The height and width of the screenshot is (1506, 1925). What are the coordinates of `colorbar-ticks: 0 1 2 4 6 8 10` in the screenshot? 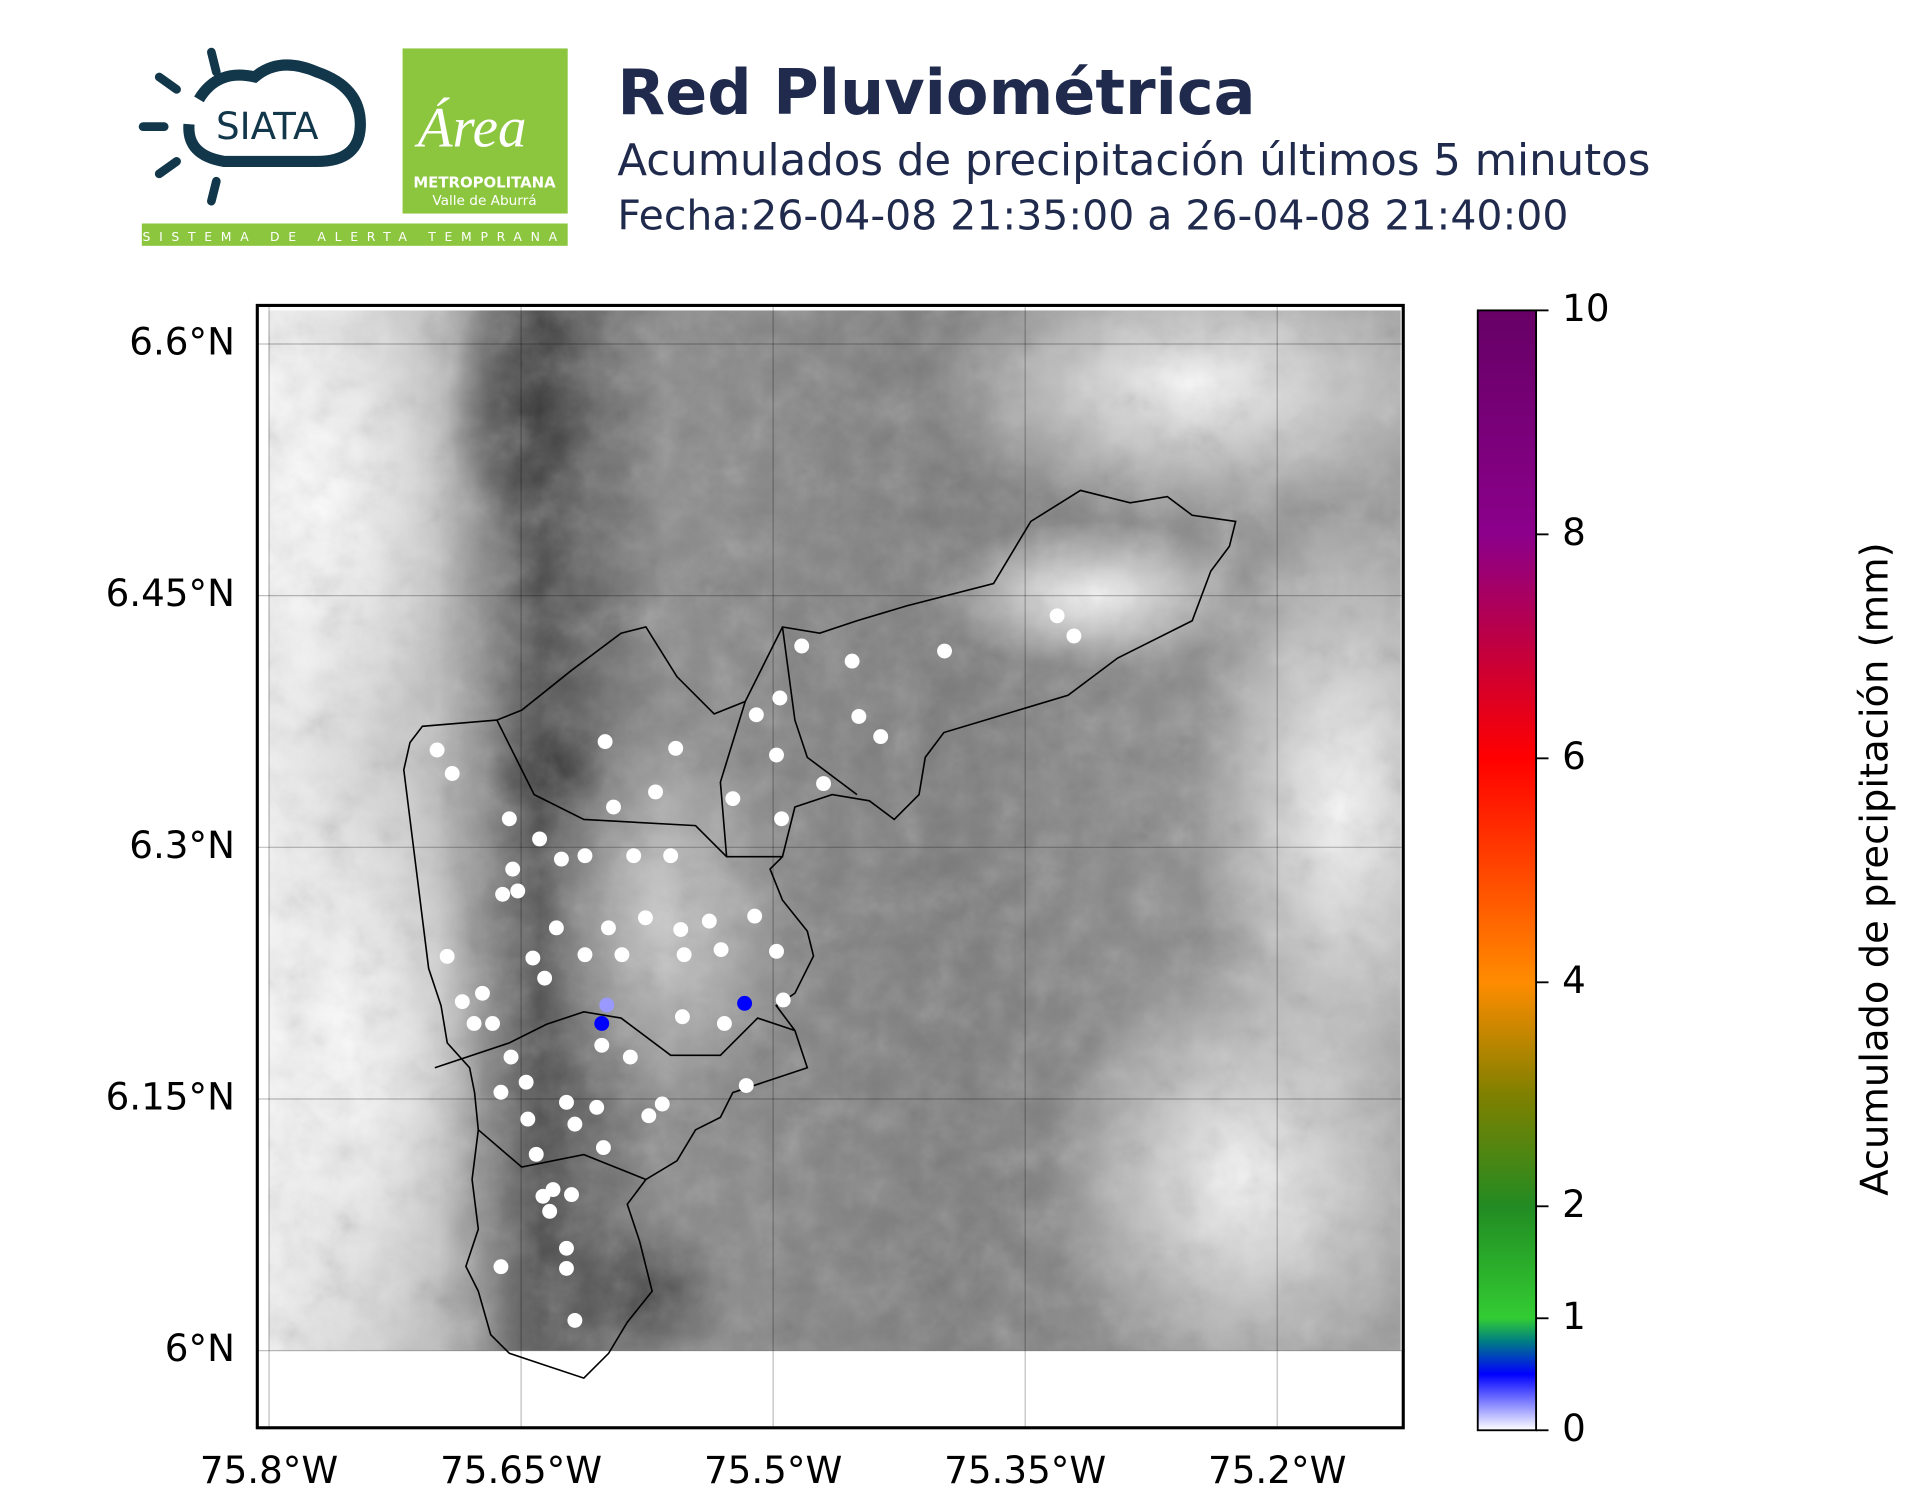 It's located at (1573, 868).